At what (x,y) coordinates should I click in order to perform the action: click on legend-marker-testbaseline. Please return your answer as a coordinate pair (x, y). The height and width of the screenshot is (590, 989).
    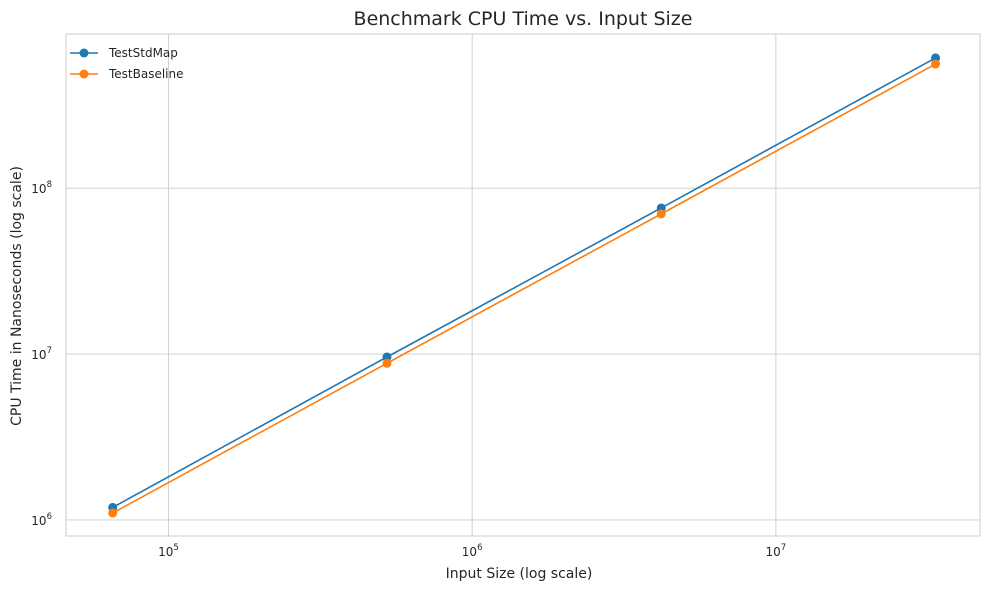
    Looking at the image, I should click on (84, 74).